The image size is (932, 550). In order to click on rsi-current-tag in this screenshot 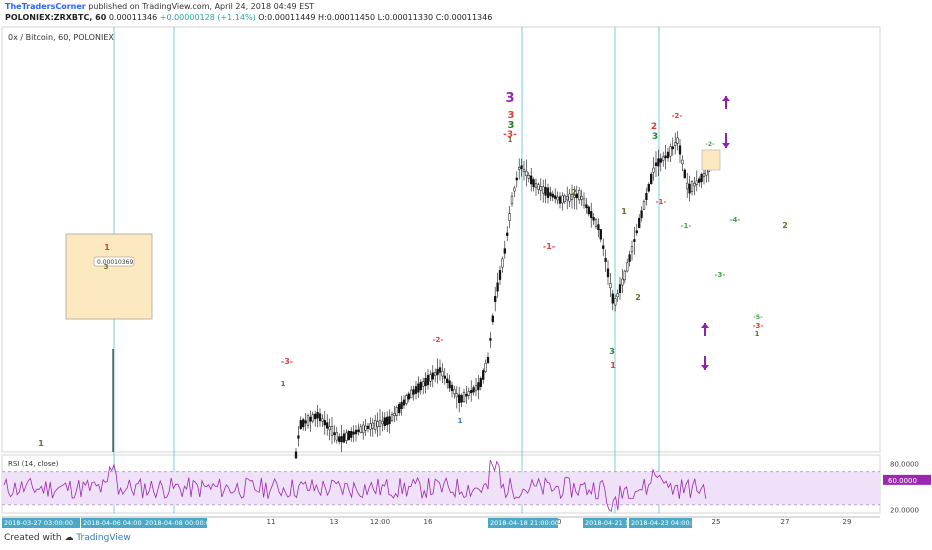, I will do `click(907, 479)`.